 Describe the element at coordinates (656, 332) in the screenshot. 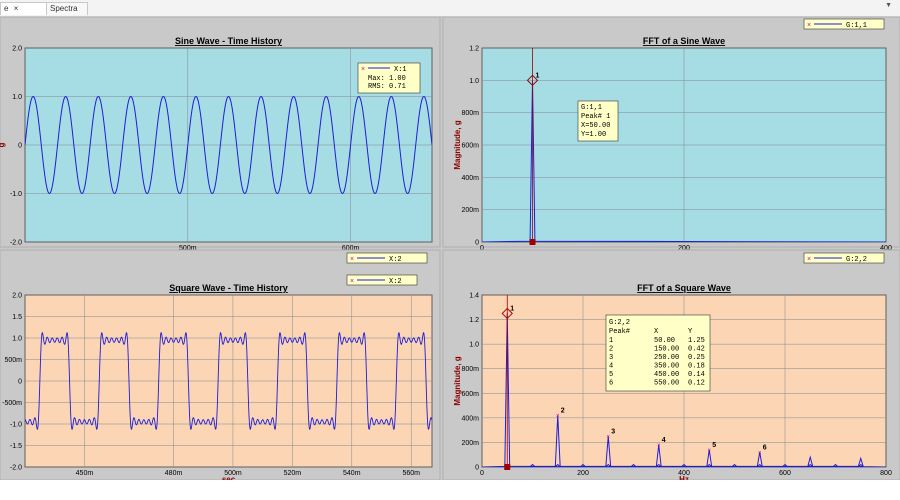

I see `peak-table-header: X` at that location.